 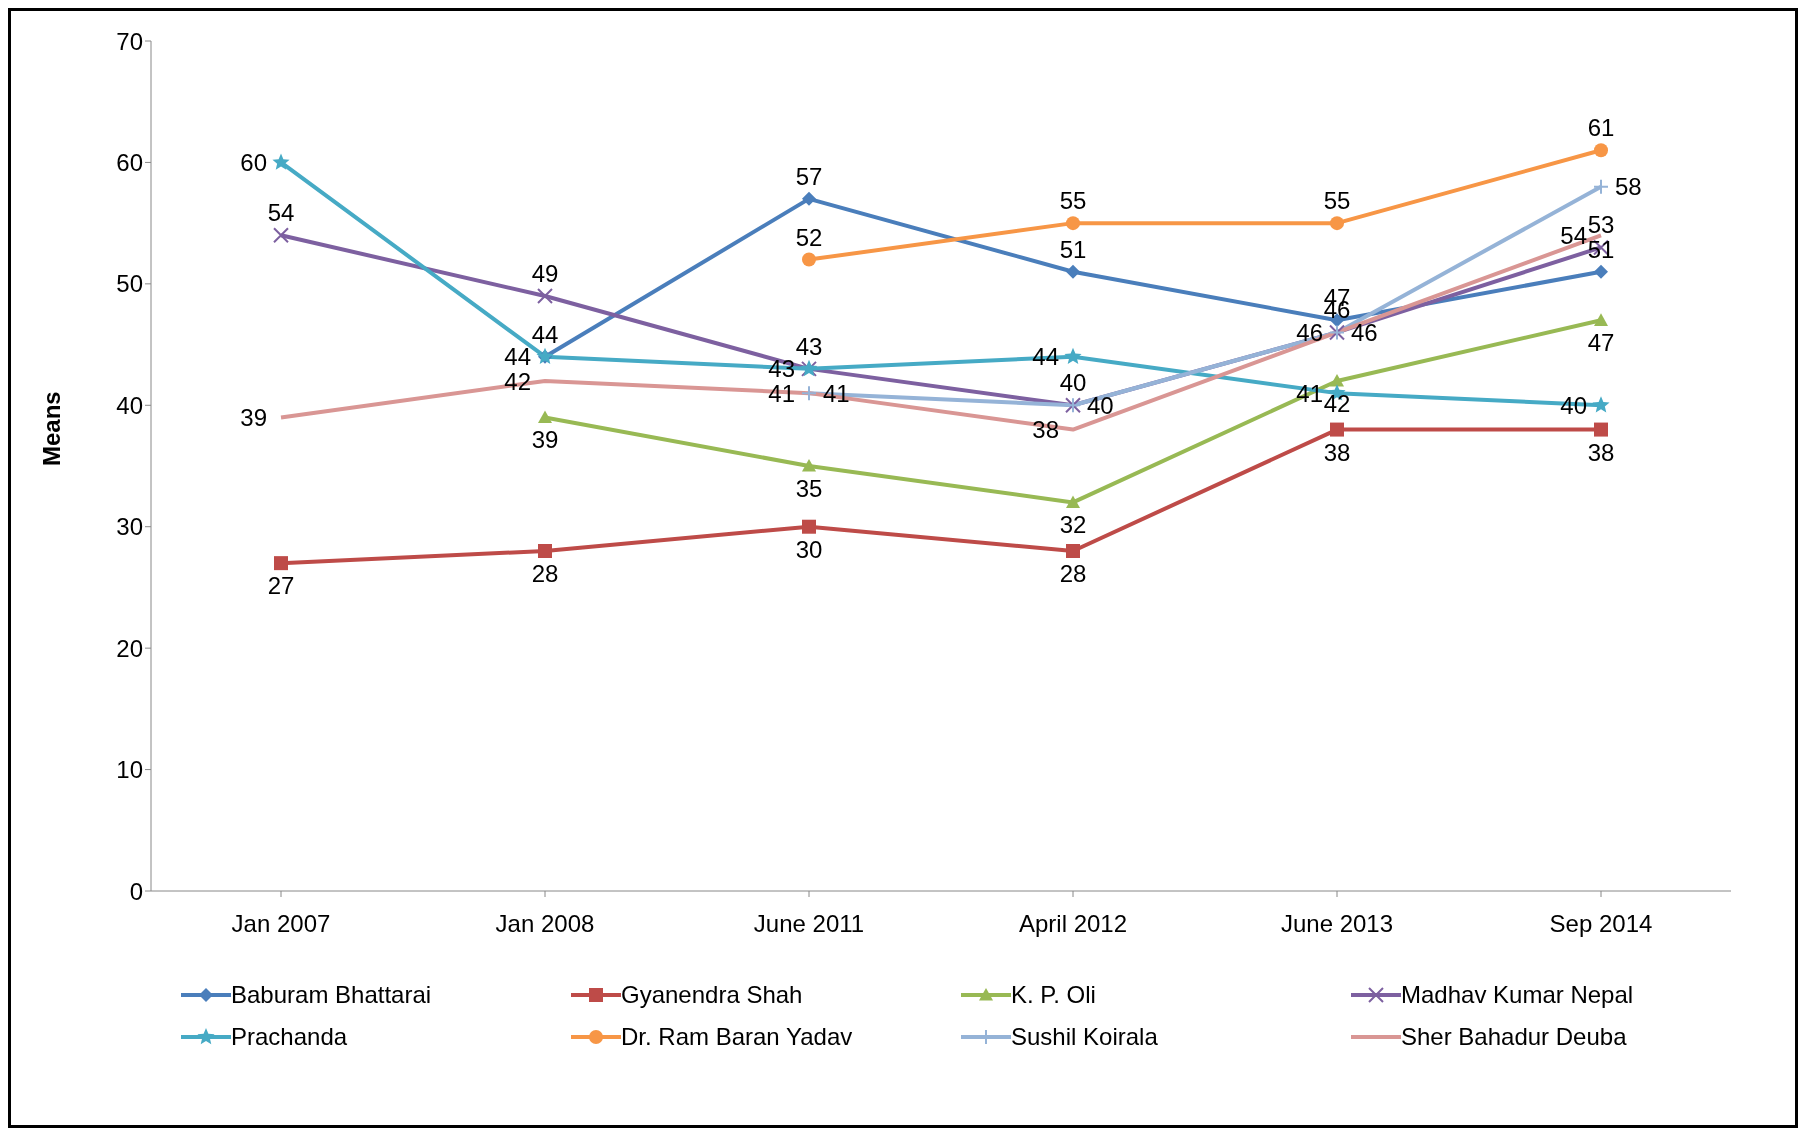 I want to click on legend-label: Dr. Ram Baran Yadav, so click(x=737, y=1037).